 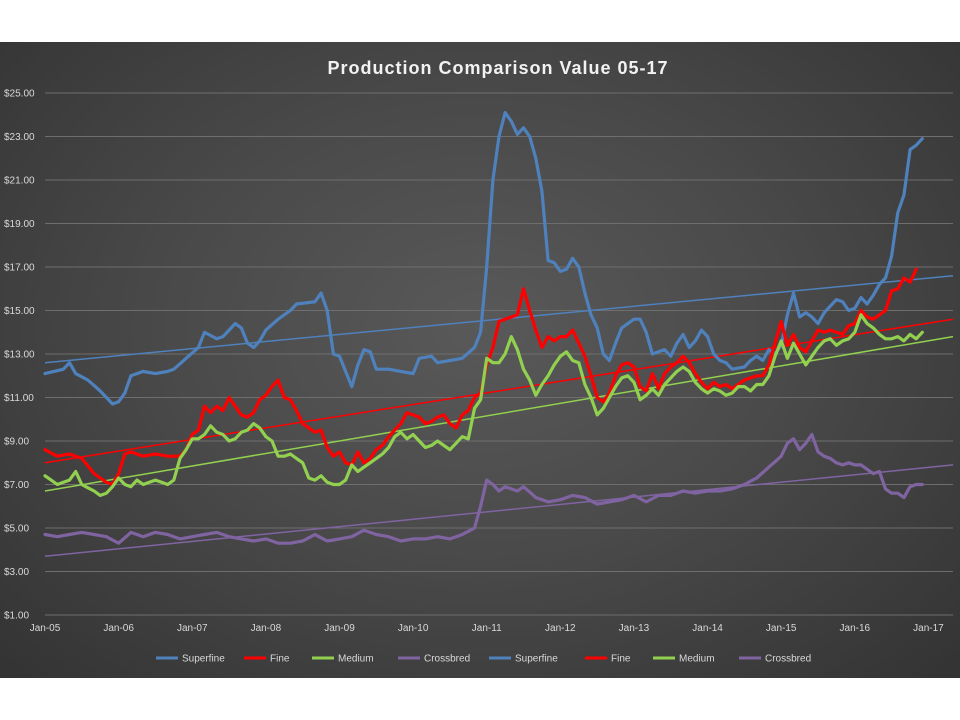 What do you see at coordinates (16, 572) in the screenshot?
I see `y-tick-label: $3.00` at bounding box center [16, 572].